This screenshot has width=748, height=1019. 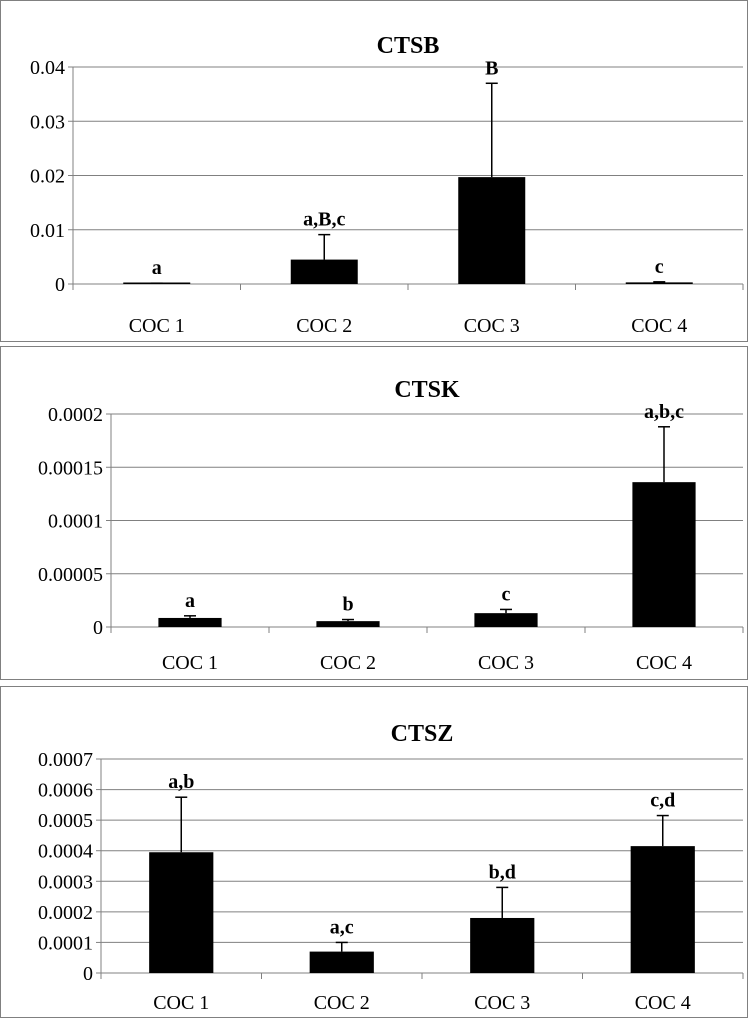 What do you see at coordinates (664, 412) in the screenshot?
I see `significance-label: a,b,c` at bounding box center [664, 412].